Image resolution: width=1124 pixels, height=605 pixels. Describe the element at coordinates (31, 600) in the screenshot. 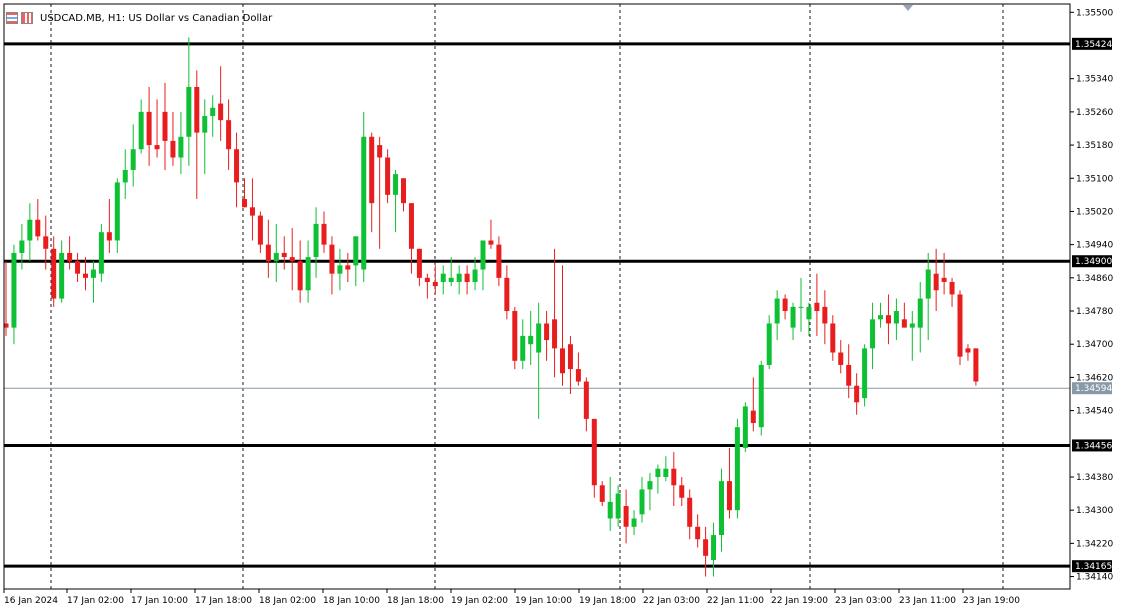

I see `time-tick-label: 16 Jan 2024` at that location.